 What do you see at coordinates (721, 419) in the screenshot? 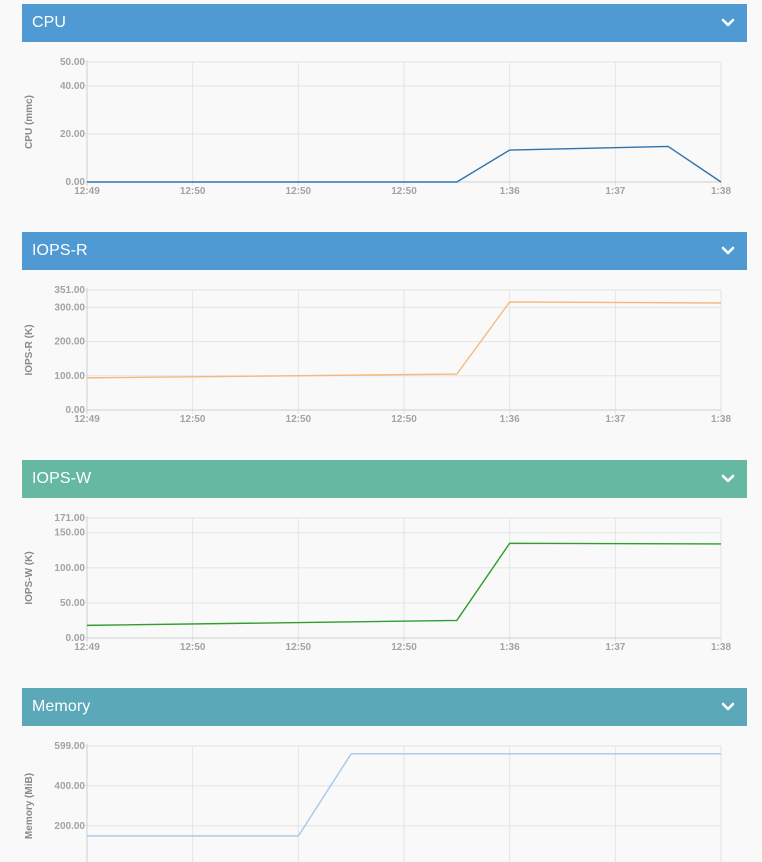
I see `iops-r-x-tick-label: 1:38` at bounding box center [721, 419].